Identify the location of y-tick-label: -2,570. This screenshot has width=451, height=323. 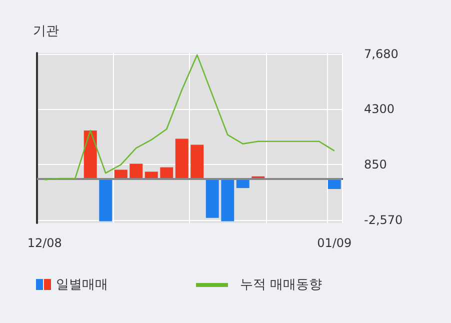
(383, 220).